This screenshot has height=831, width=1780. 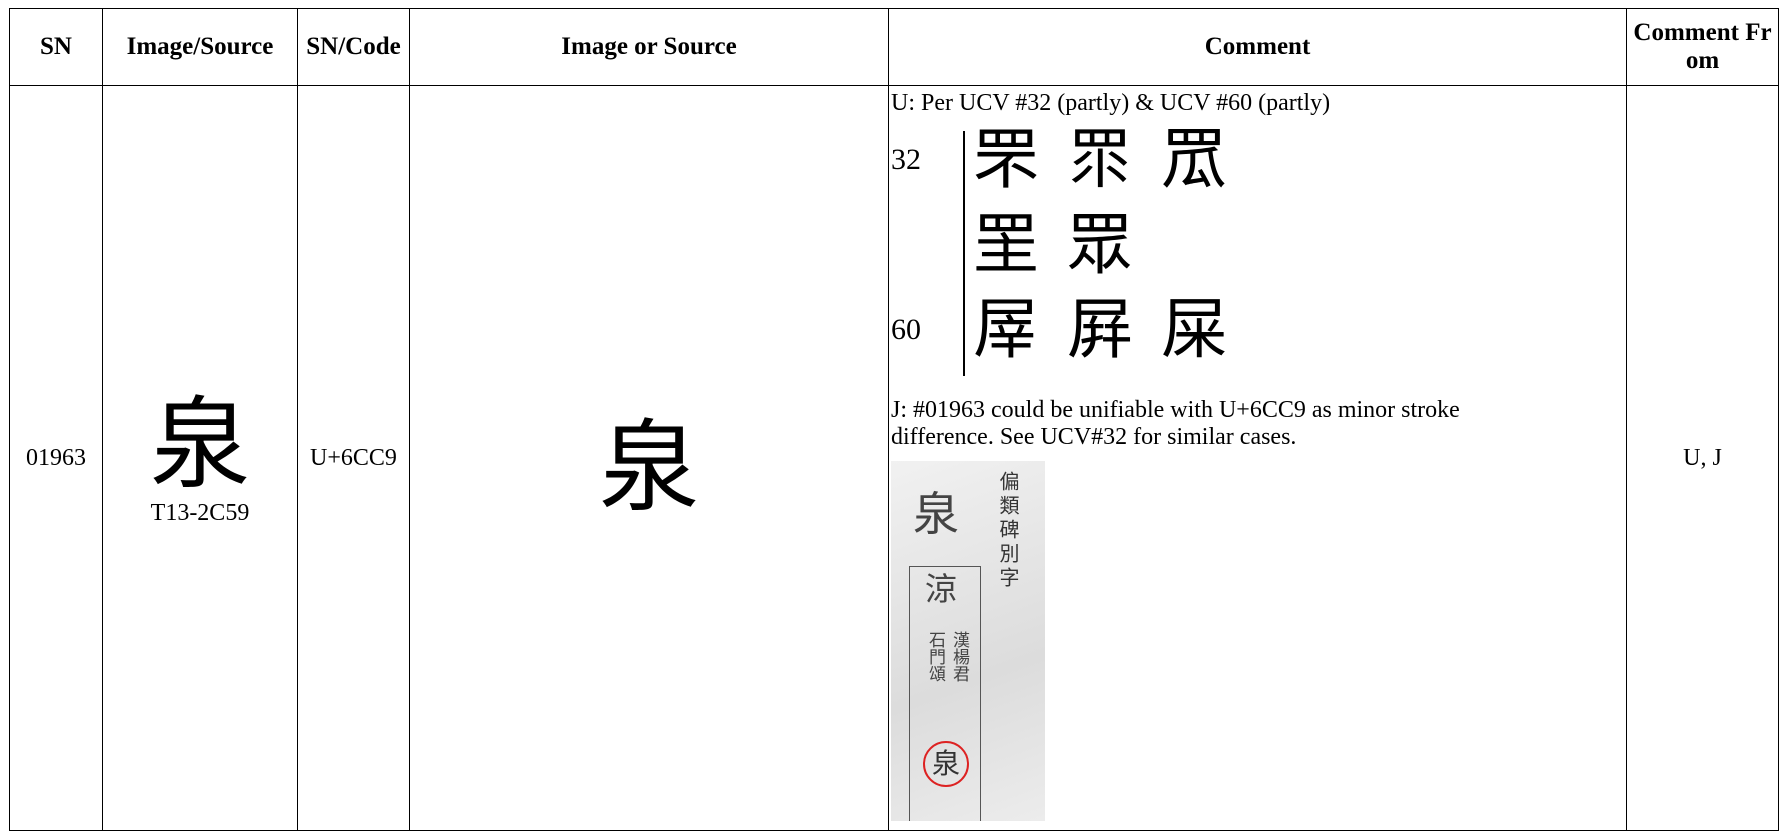 I want to click on figure-glyph: 罘, so click(x=1006, y=159).